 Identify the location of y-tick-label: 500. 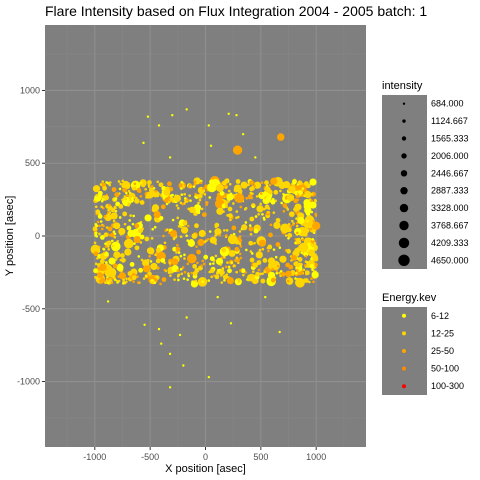
(32, 163).